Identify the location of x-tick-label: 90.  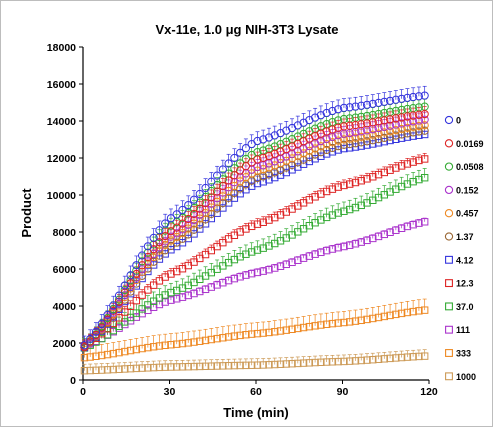
(343, 392).